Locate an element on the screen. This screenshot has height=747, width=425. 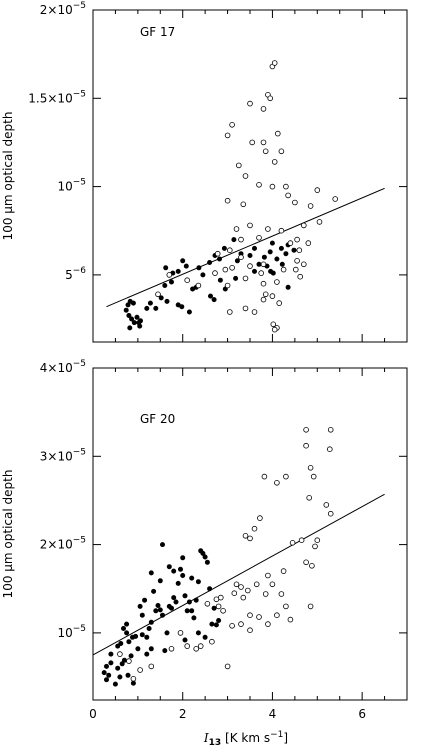
x-tick-label: 6 is located at coordinates (362, 714).